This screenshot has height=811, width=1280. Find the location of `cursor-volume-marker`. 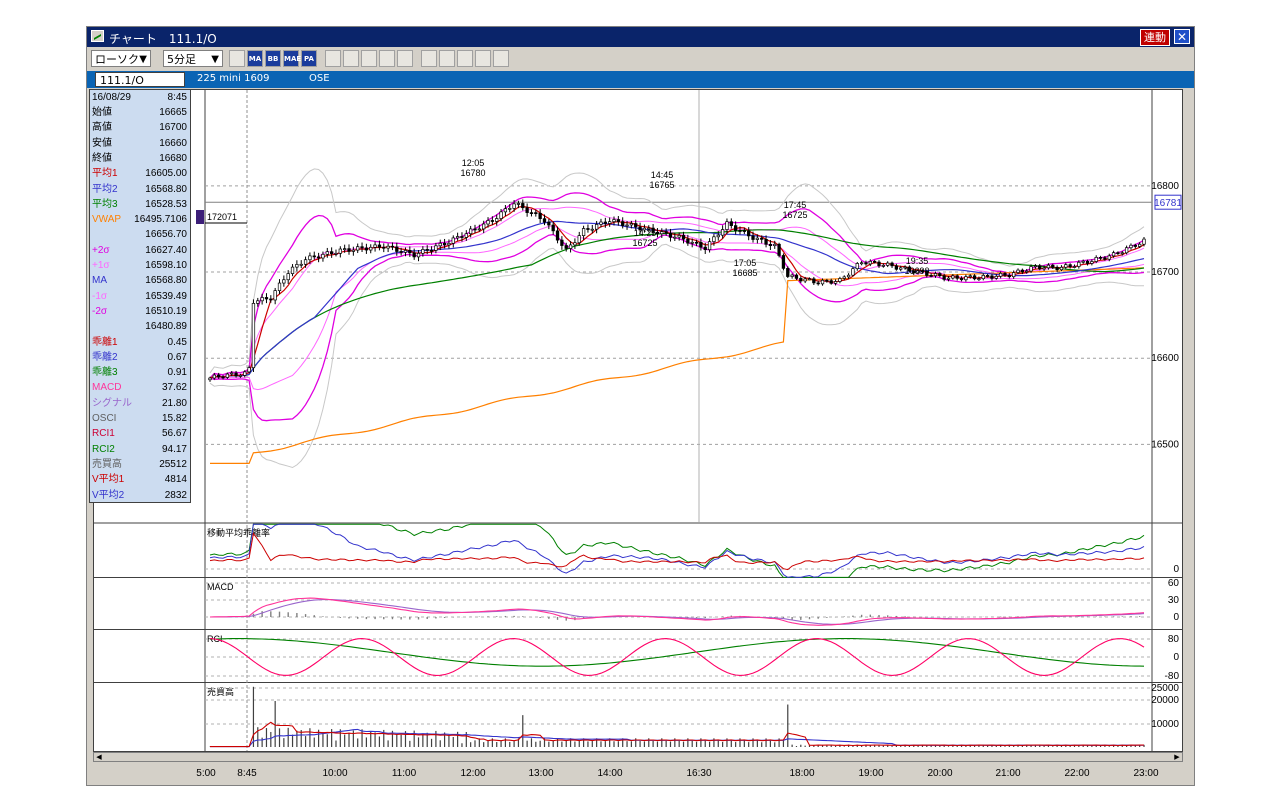

cursor-volume-marker is located at coordinates (200, 217).